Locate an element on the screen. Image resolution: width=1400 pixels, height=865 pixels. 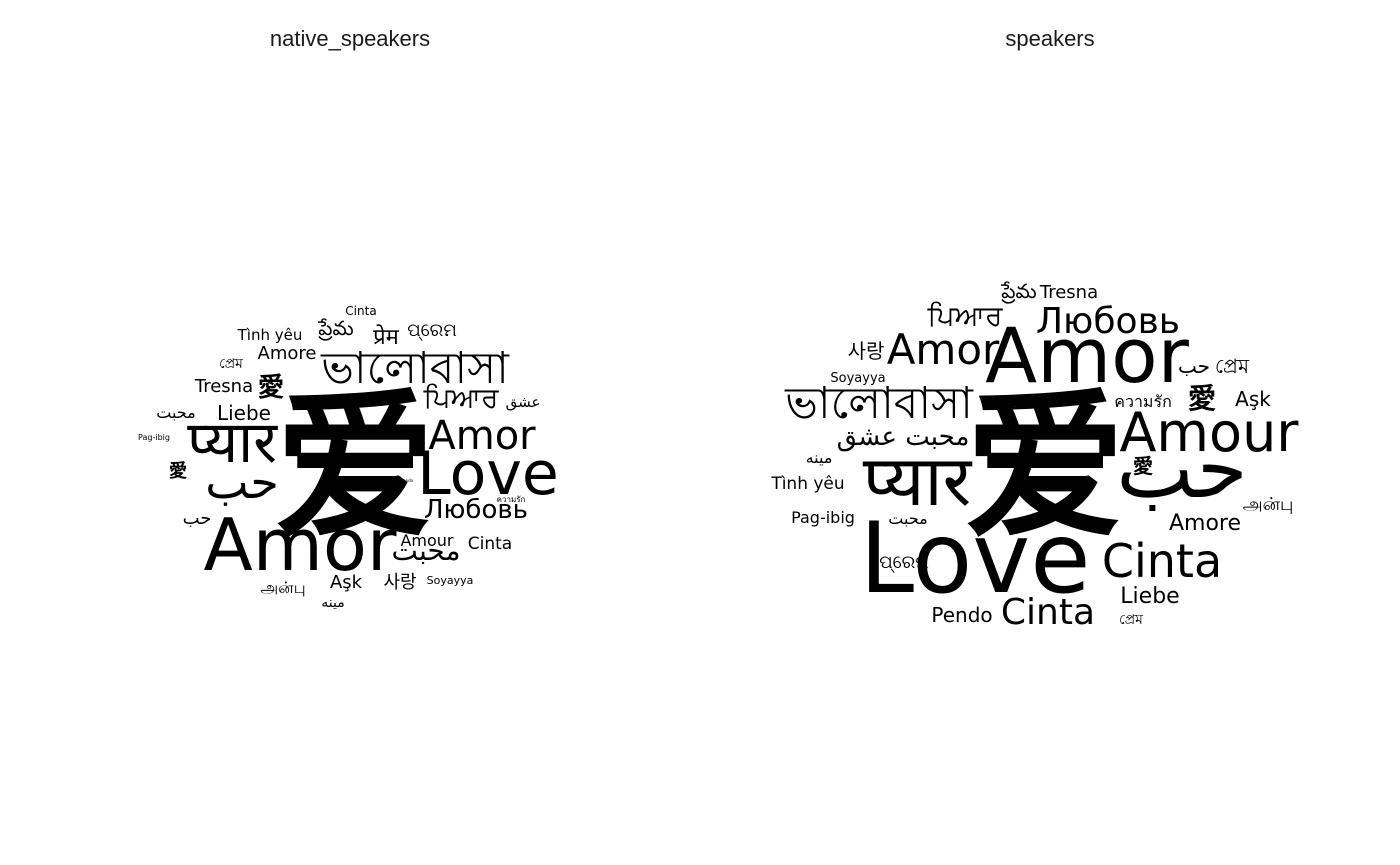
wordcloud-word: محبت عشق is located at coordinates (903, 437).